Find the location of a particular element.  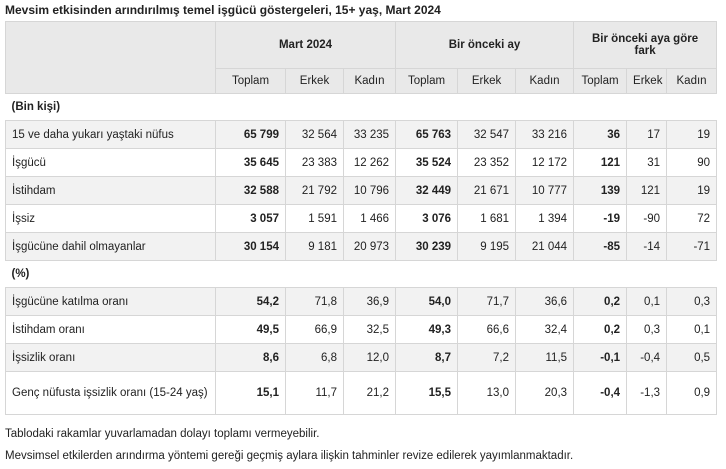

cell: 20,3 is located at coordinates (545, 393).